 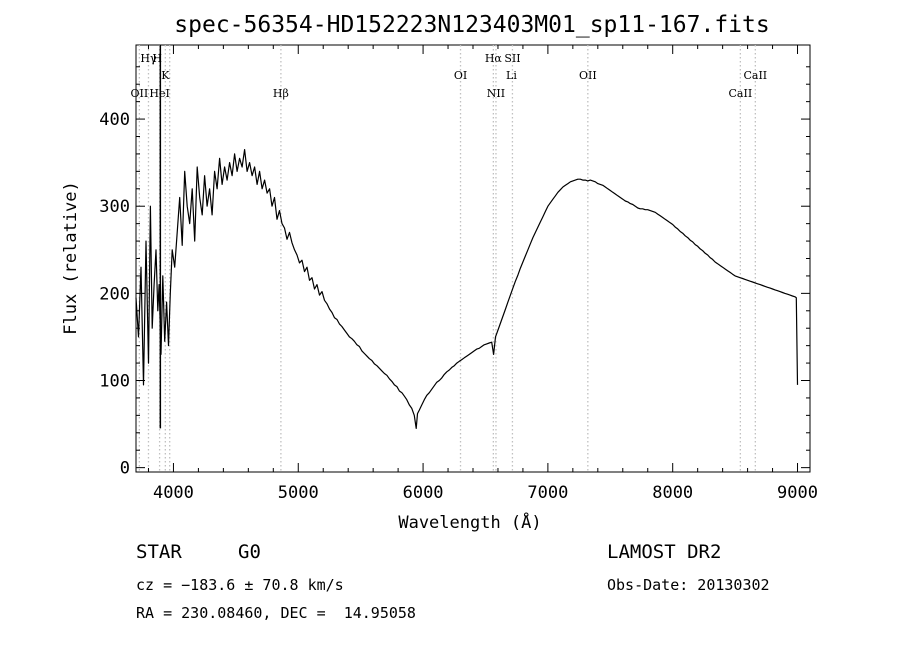 What do you see at coordinates (114, 382) in the screenshot?
I see `y-tick-label: 100` at bounding box center [114, 382].